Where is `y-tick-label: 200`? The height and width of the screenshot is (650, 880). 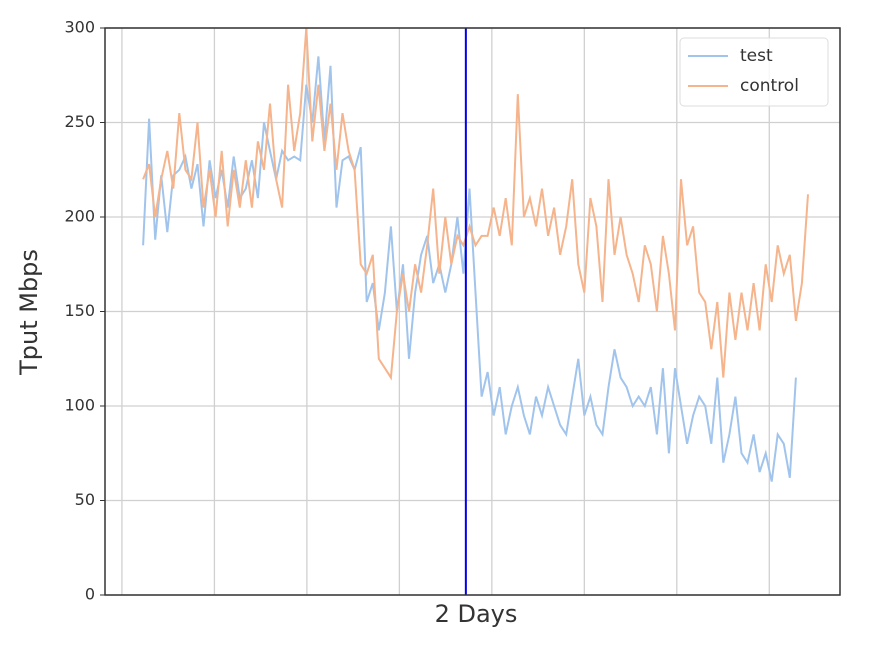
y-tick-label: 200 is located at coordinates (79, 216).